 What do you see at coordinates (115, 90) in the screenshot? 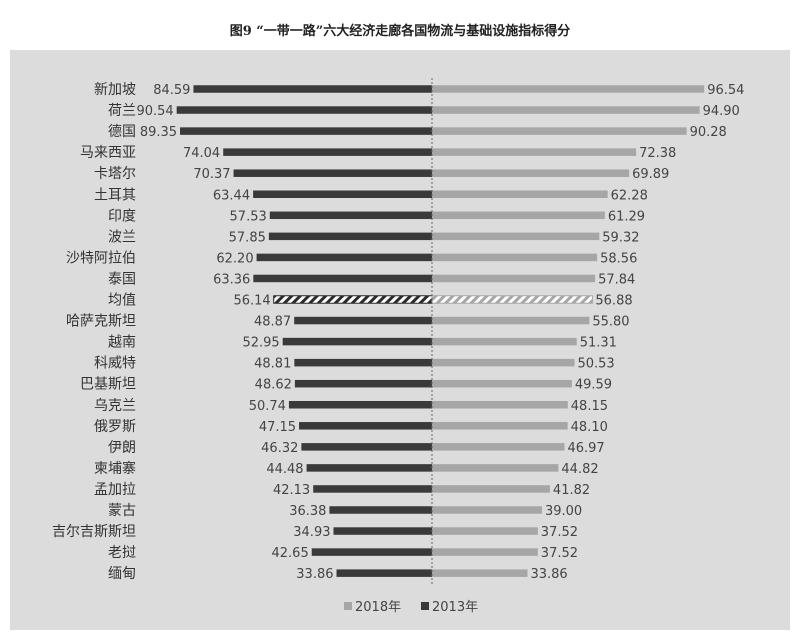
I see `category-label: 新加坡` at bounding box center [115, 90].